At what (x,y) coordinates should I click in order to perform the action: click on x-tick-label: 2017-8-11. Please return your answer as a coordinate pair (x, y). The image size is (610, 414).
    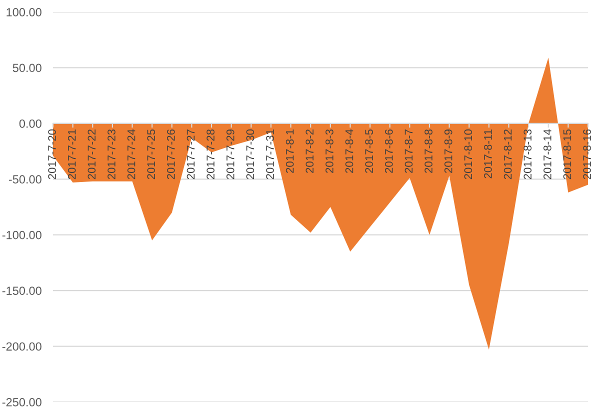
    Looking at the image, I should click on (488, 154).